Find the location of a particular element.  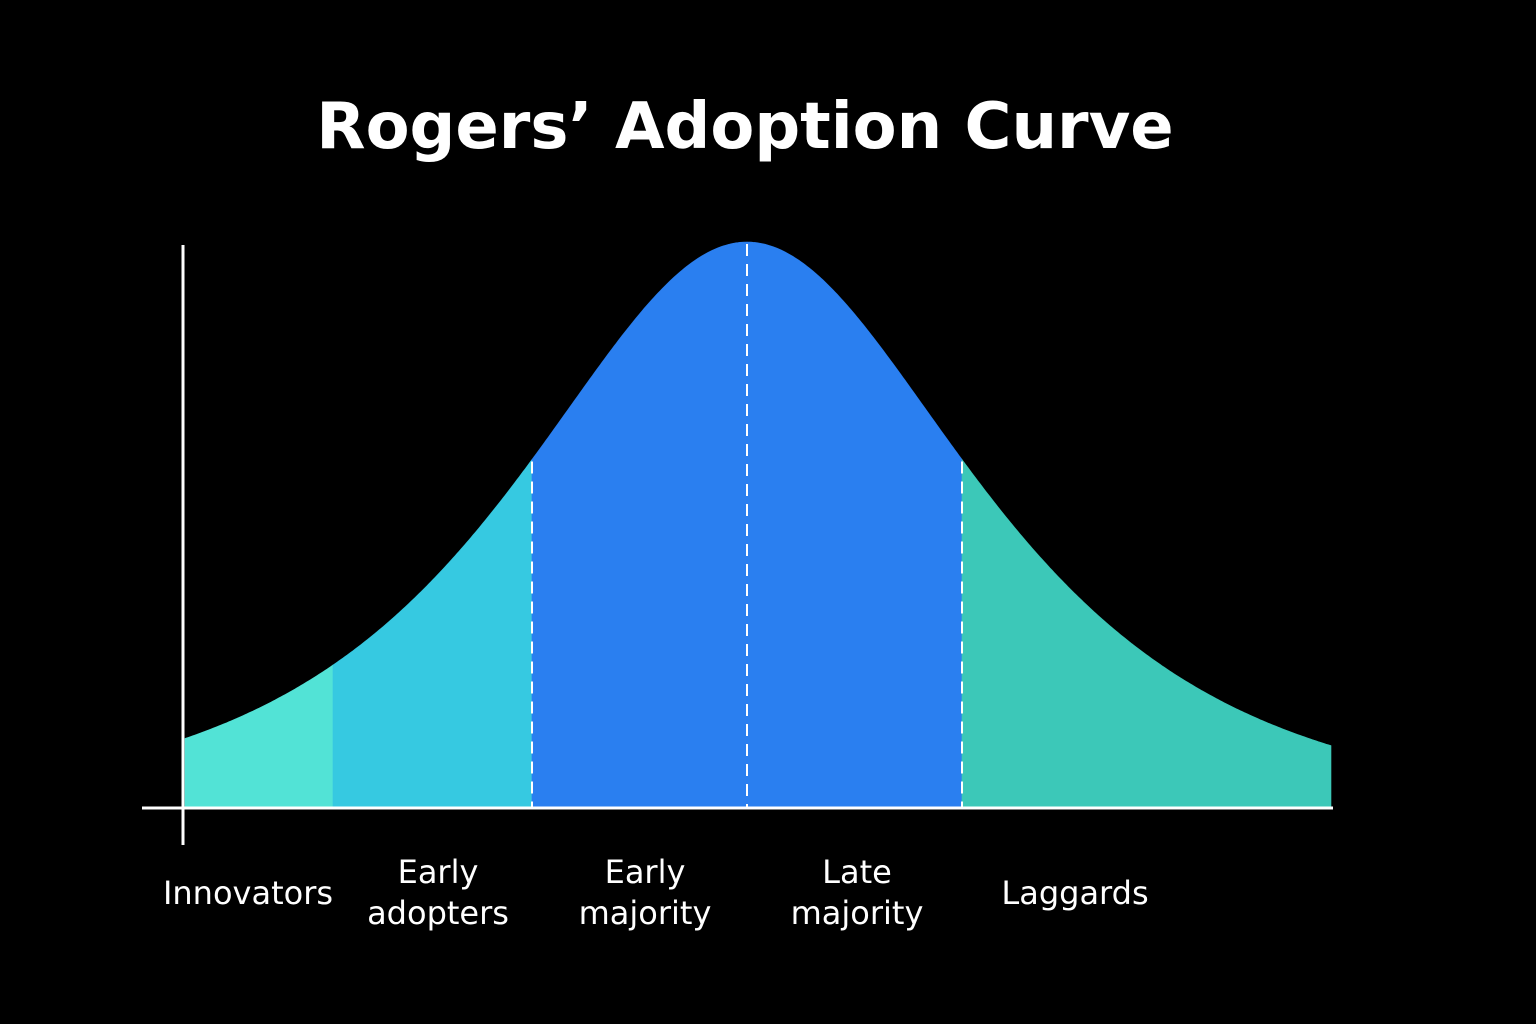

category-label: Early majority is located at coordinates (645, 892).